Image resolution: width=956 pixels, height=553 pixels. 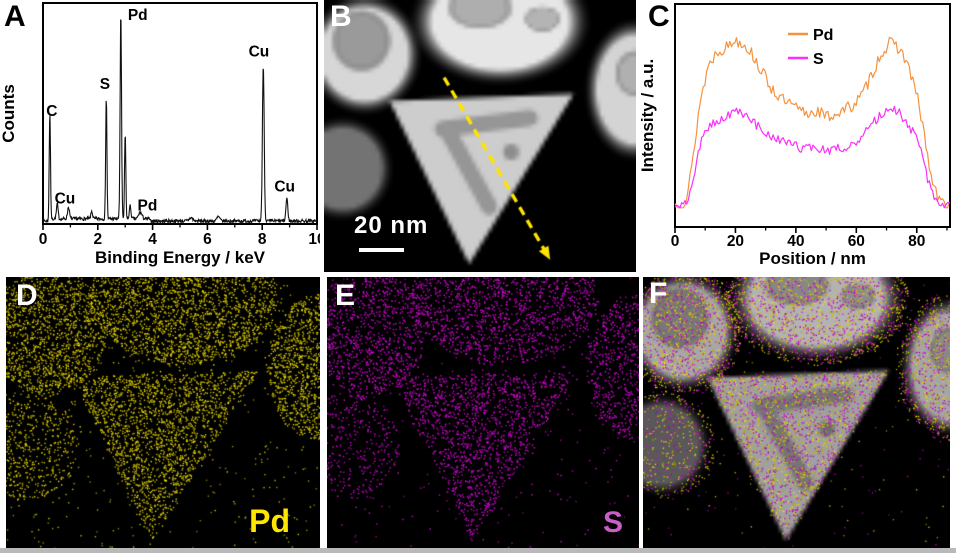 What do you see at coordinates (9, 113) in the screenshot?
I see `svg-text: Counts` at bounding box center [9, 113].